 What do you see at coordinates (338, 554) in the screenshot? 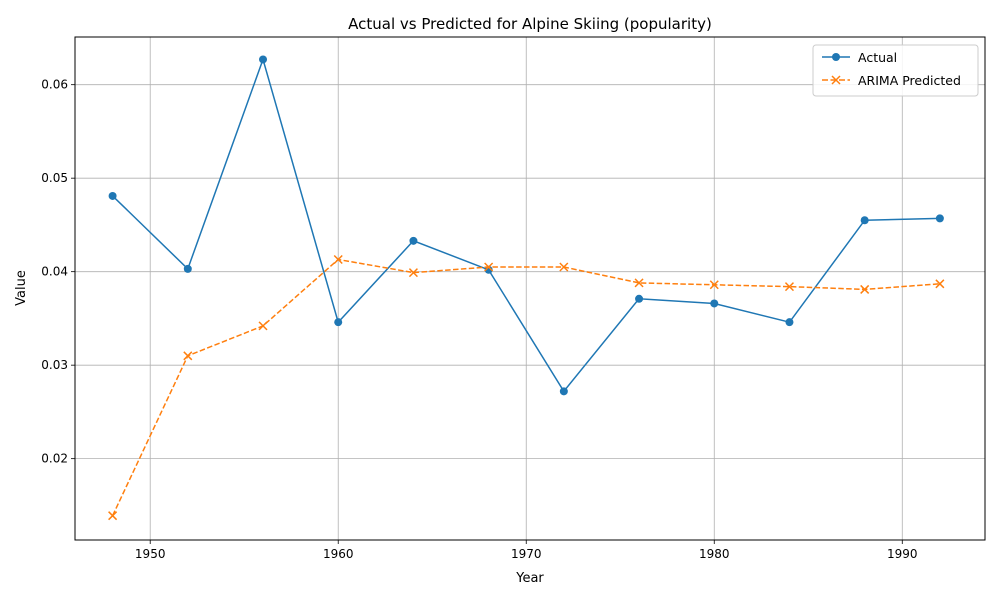
I see `x-tick-label: 1960` at bounding box center [338, 554].